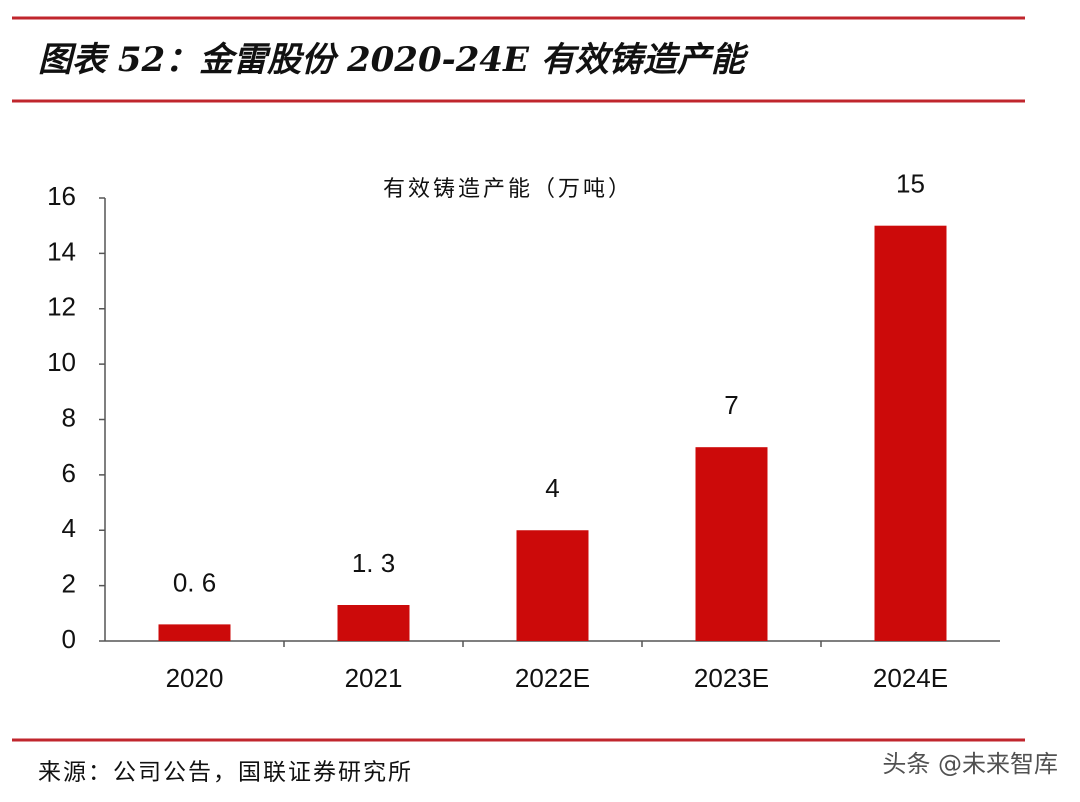 This screenshot has height=802, width=1080. Describe the element at coordinates (731, 678) in the screenshot. I see `x-tick-label: 2023E` at that location.